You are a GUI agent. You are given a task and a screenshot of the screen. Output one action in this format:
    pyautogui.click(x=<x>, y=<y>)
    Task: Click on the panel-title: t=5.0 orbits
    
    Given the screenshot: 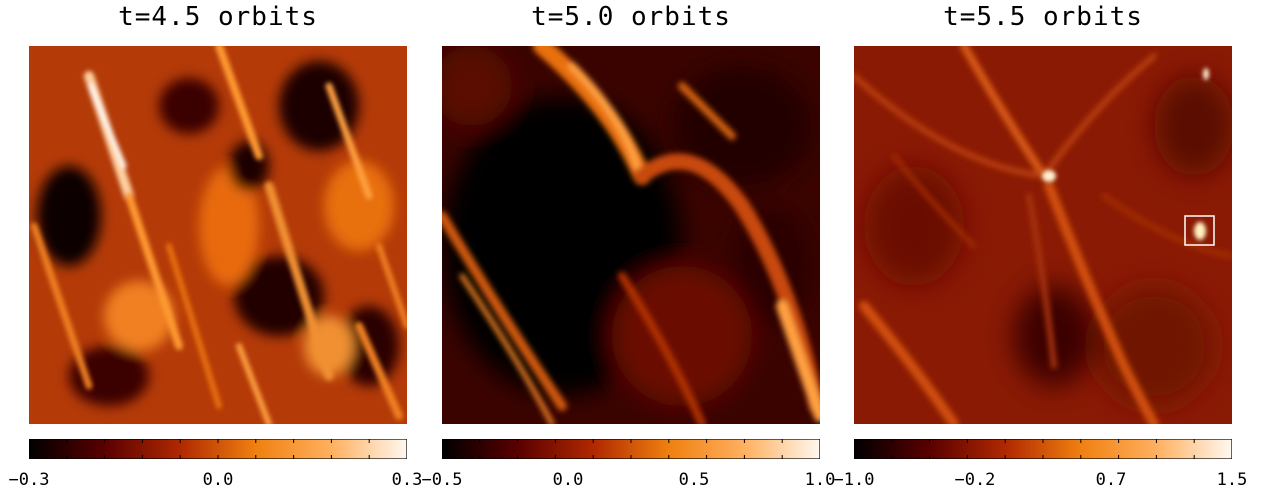 What is the action you would take?
    pyautogui.click(x=631, y=17)
    